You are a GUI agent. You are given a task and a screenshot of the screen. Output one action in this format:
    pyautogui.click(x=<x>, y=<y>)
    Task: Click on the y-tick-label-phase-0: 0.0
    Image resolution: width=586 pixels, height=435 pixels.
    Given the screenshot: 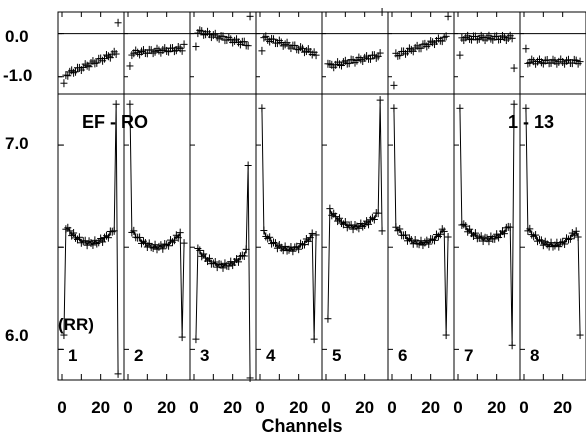 What is the action you would take?
    pyautogui.click(x=17, y=36)
    